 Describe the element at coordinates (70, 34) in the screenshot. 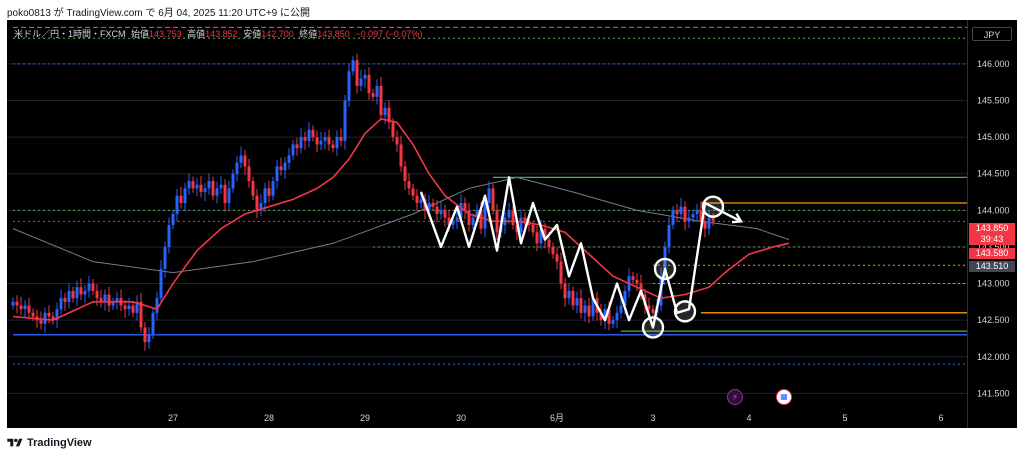

I see `symbol-label: 米ドル／円・1時間・FXCM` at that location.